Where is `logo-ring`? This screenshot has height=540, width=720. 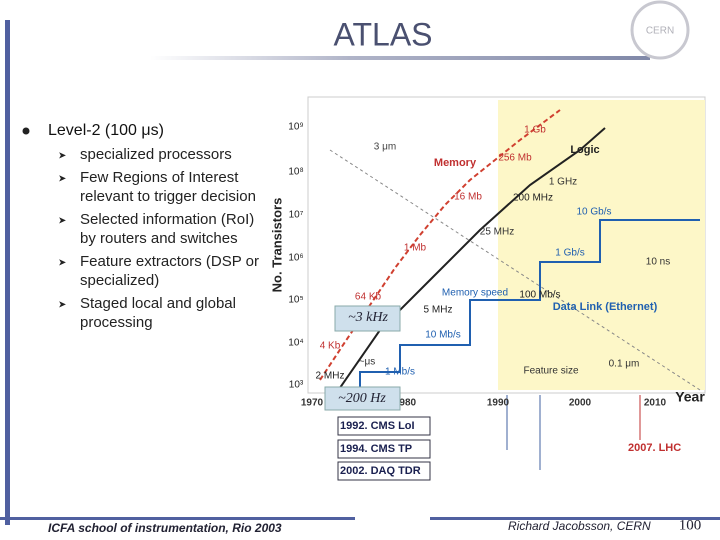 logo-ring is located at coordinates (660, 30).